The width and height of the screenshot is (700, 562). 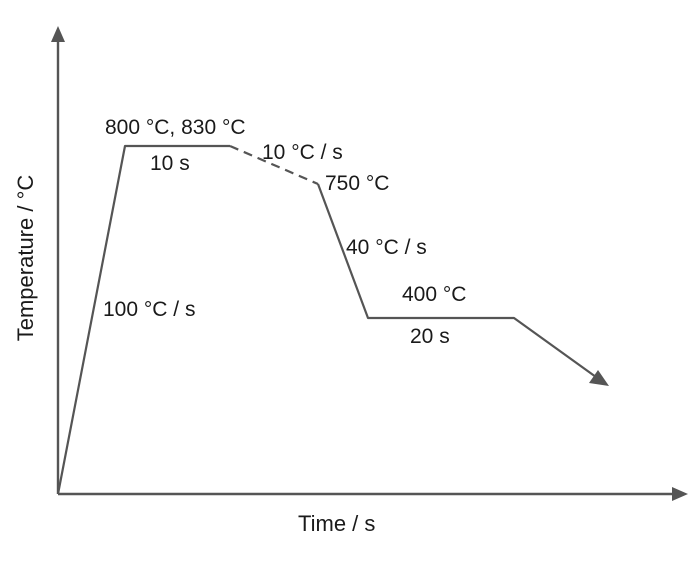 What do you see at coordinates (149, 309) in the screenshot?
I see `heating-rate-label: 100 °C / s` at bounding box center [149, 309].